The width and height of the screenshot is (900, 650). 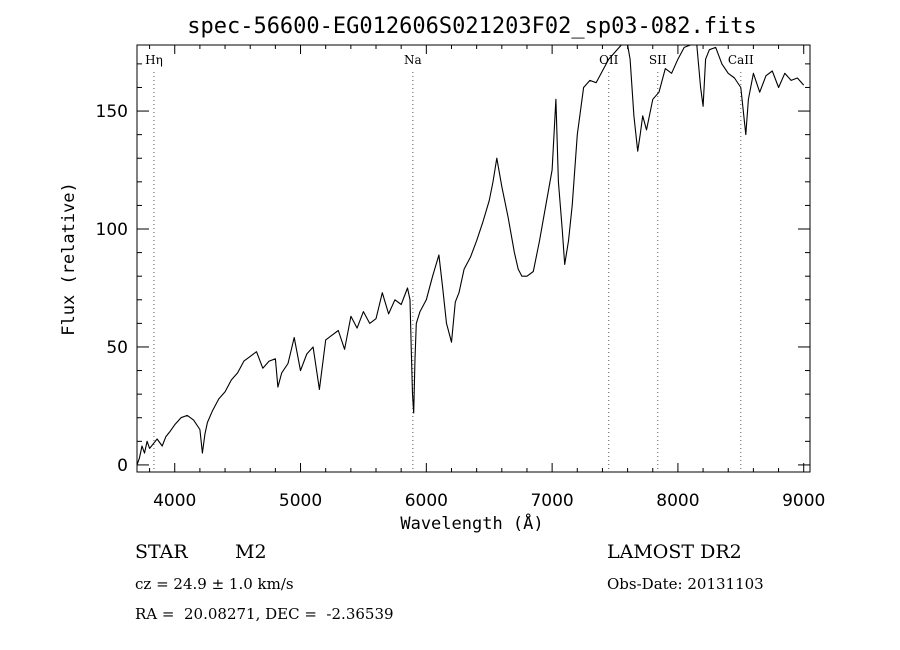 What do you see at coordinates (154, 60) in the screenshot?
I see `line-marker-label: Hη` at bounding box center [154, 60].